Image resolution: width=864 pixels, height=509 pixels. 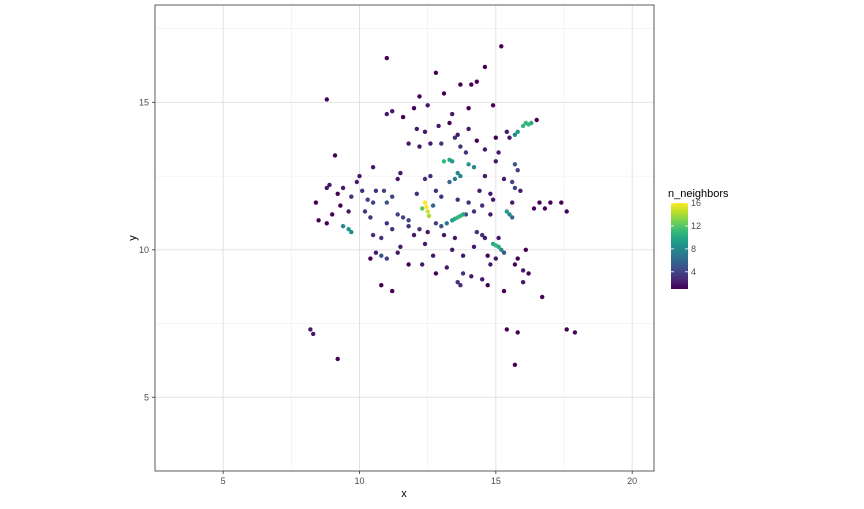 What do you see at coordinates (133, 238) in the screenshot?
I see `y-axis-label: y` at bounding box center [133, 238].